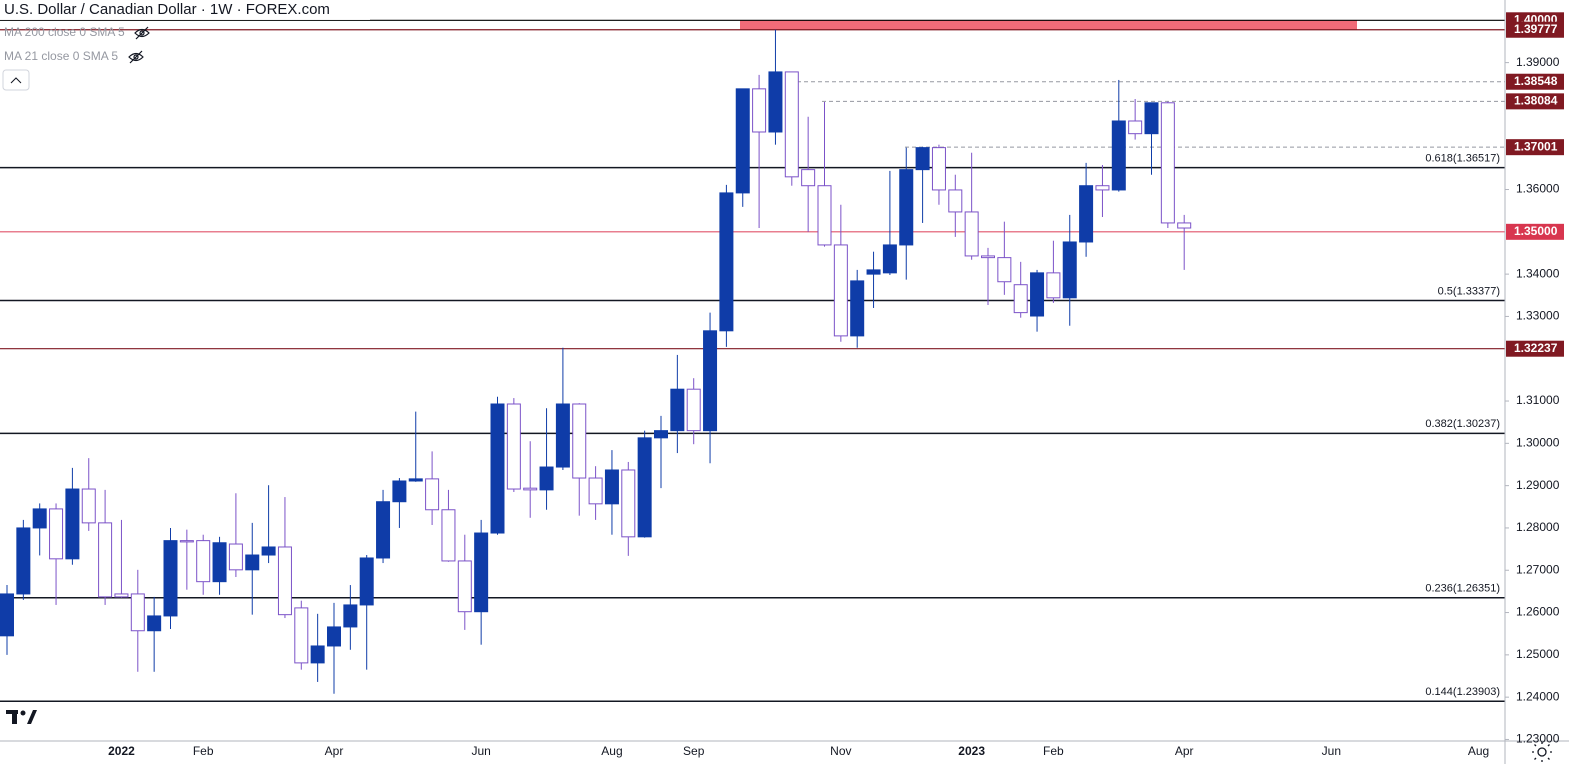 This screenshot has width=1569, height=764. I want to click on y-tick-label: 1.33000, so click(1538, 316).